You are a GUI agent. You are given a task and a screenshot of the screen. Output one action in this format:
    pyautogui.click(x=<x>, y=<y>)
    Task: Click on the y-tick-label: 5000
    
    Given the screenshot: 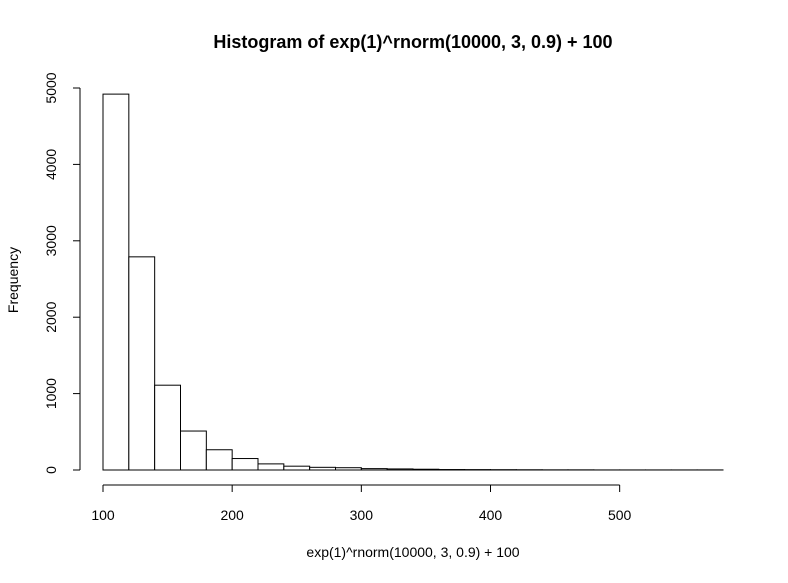 What is the action you would take?
    pyautogui.click(x=51, y=87)
    